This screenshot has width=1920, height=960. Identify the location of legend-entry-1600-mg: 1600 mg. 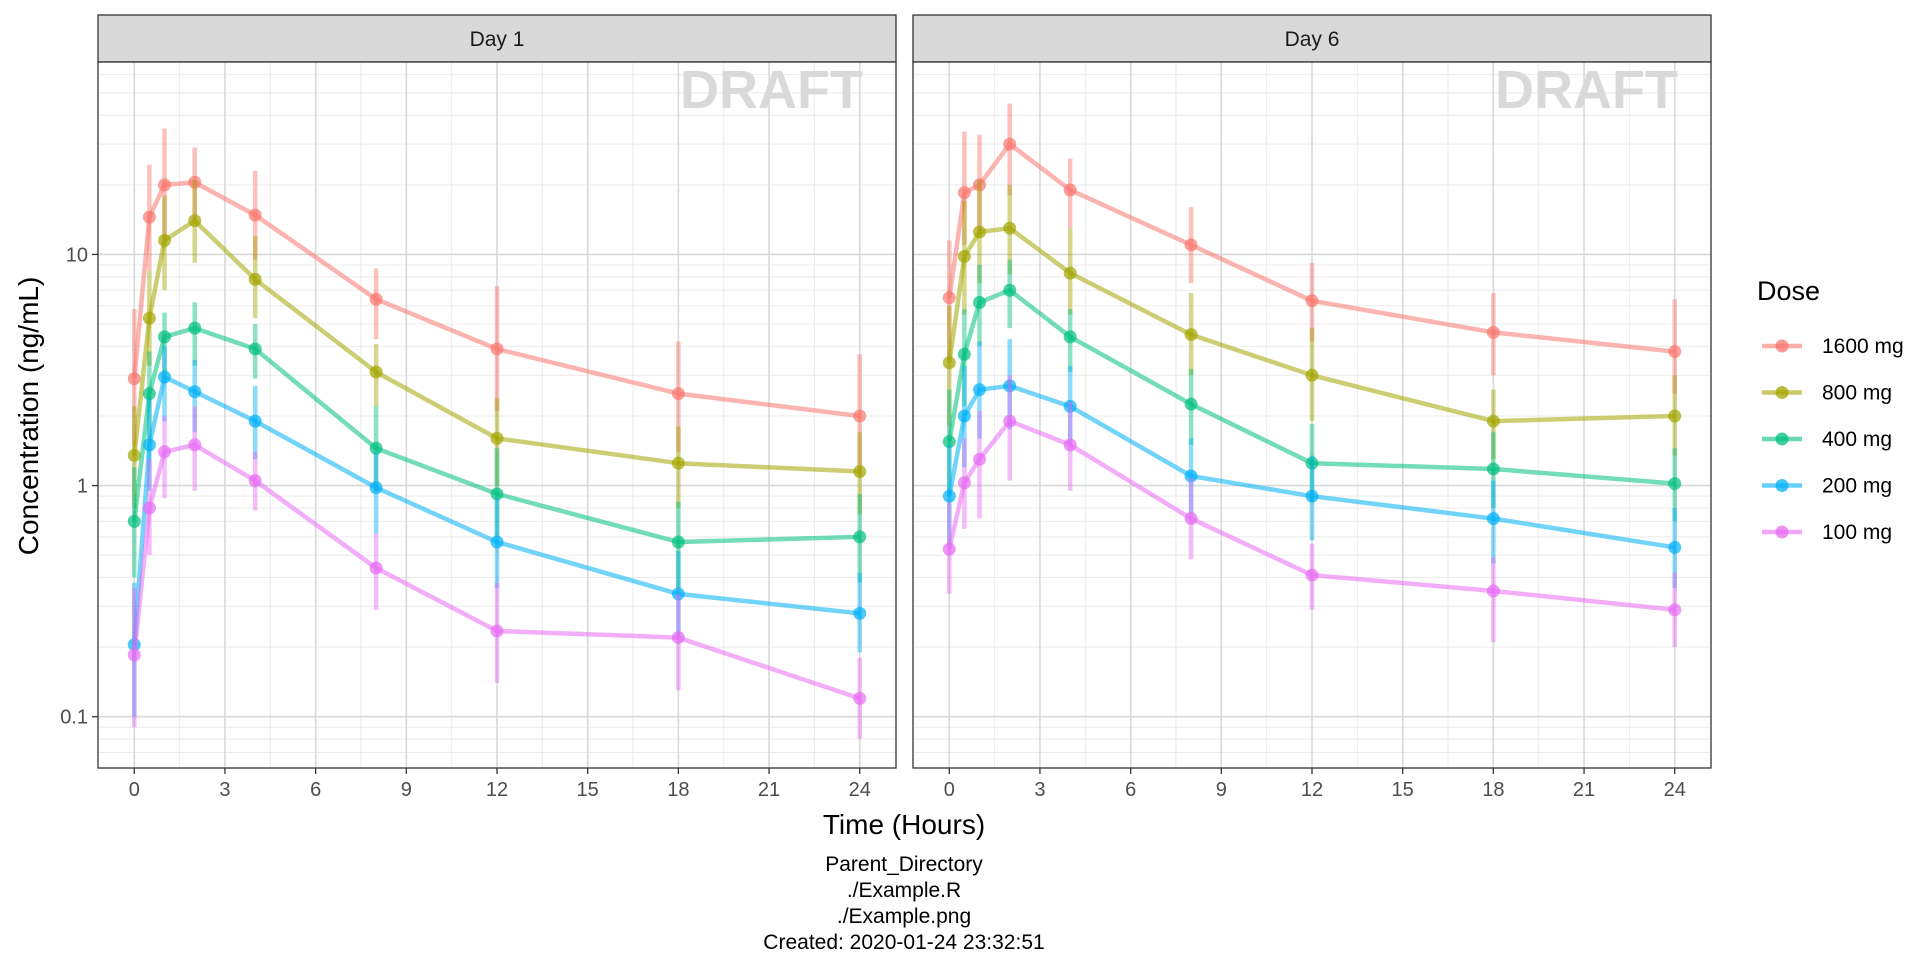
(1833, 346).